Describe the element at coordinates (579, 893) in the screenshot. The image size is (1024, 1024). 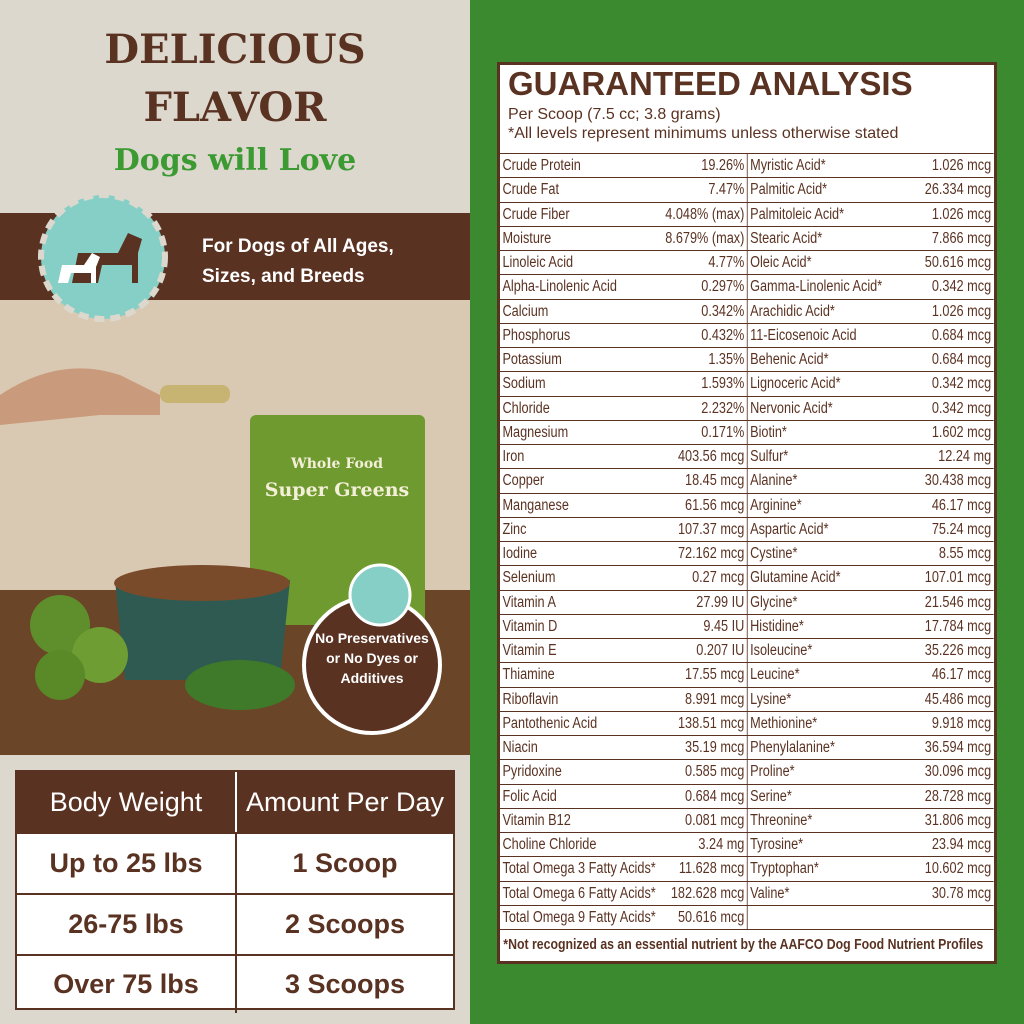
I see `nutrient-name: Total Omega 6 Fatty Acids*` at that location.